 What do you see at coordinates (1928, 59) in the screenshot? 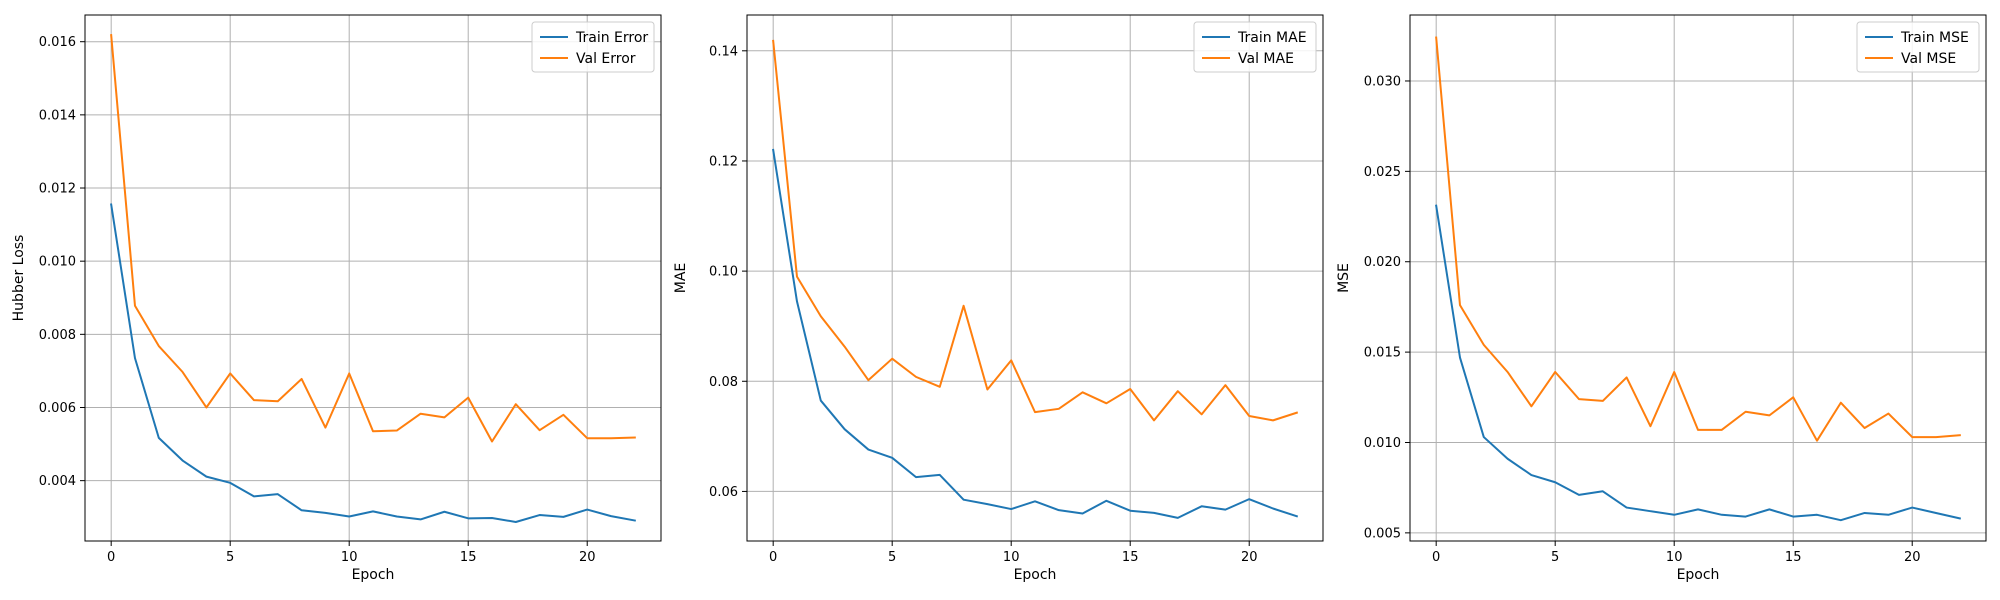
I see `legend-label: Val MSE` at bounding box center [1928, 59].